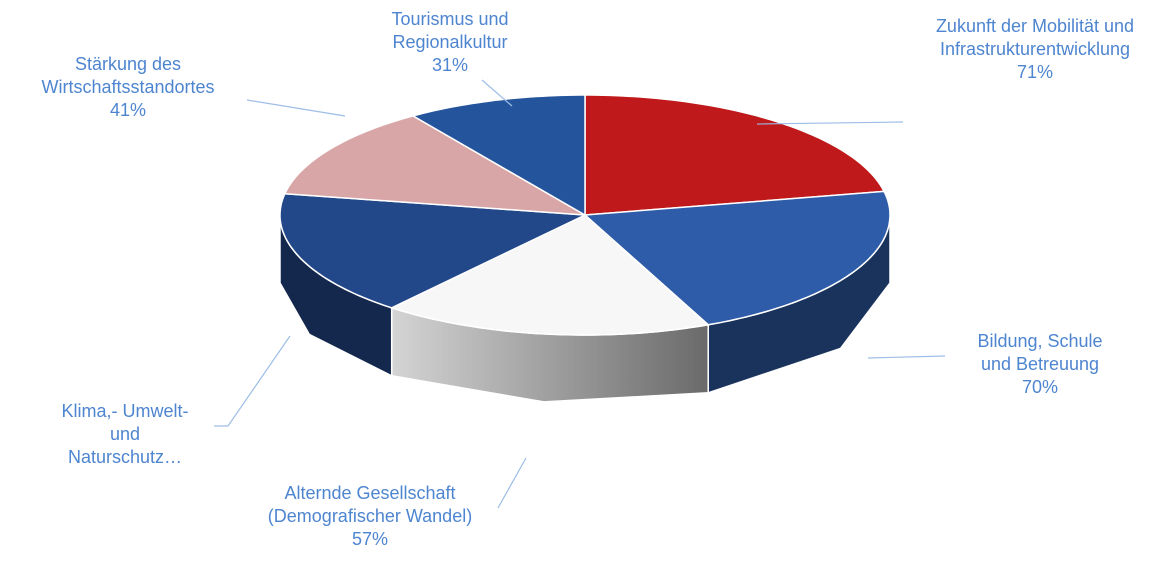  I want to click on data-label: Tourismus und Regionalkultur 31%, so click(450, 42).